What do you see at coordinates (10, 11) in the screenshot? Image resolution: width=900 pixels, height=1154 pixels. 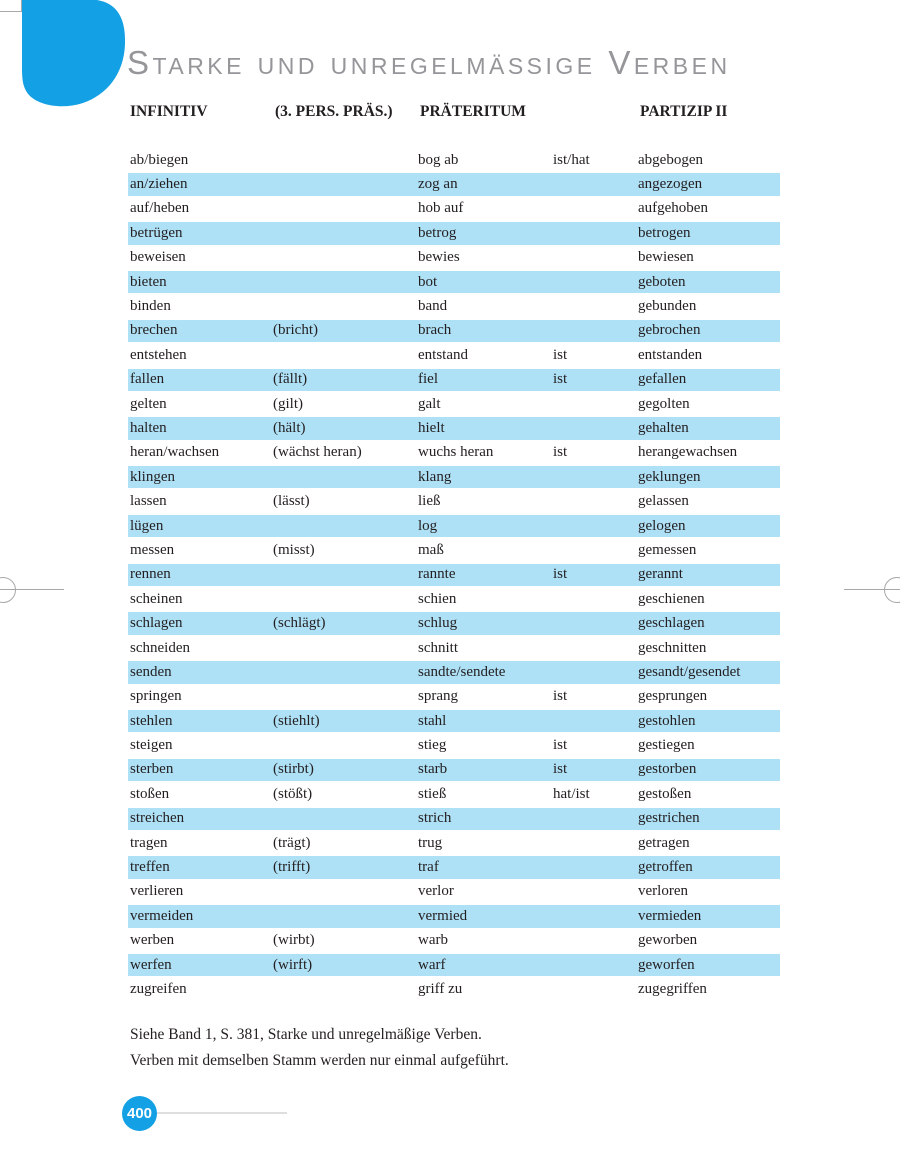 I see `trim-mark-horizontal` at bounding box center [10, 11].